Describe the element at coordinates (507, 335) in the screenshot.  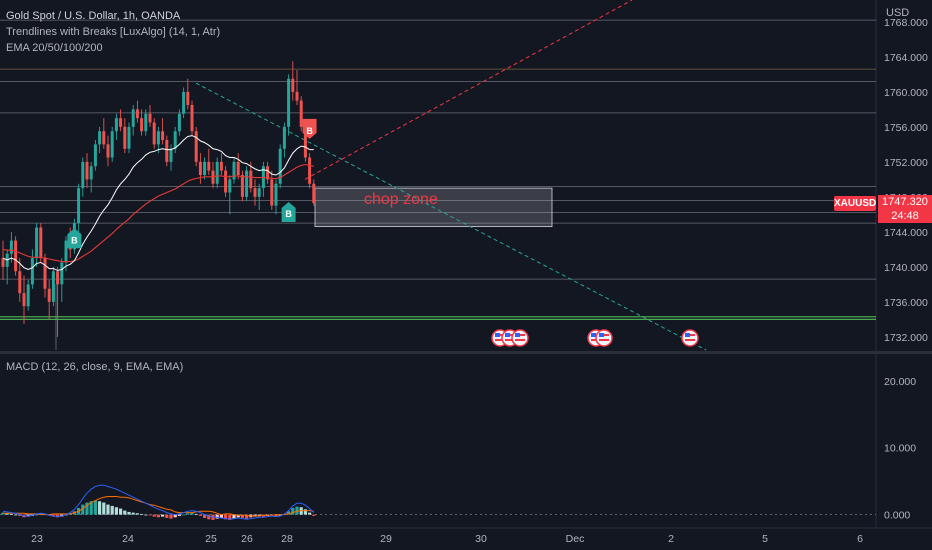
I see `event-flag-canton` at that location.